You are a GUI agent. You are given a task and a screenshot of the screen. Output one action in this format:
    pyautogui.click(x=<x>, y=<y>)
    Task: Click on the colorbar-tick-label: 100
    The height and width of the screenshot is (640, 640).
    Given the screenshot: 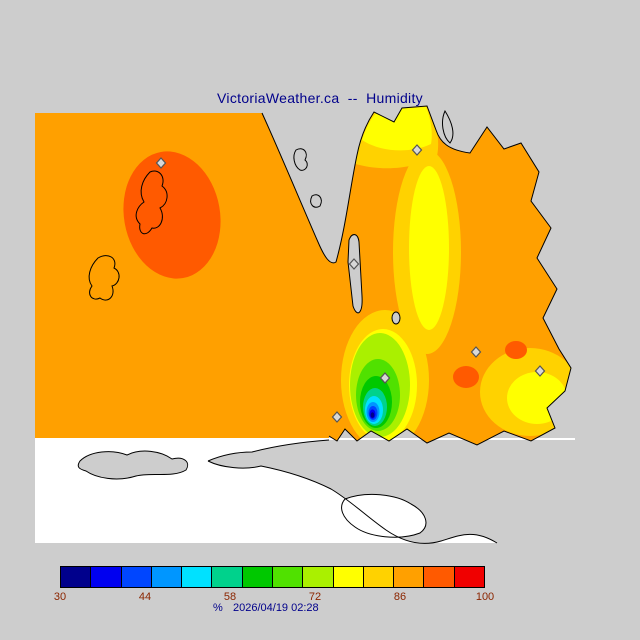 What is the action you would take?
    pyautogui.click(x=485, y=597)
    